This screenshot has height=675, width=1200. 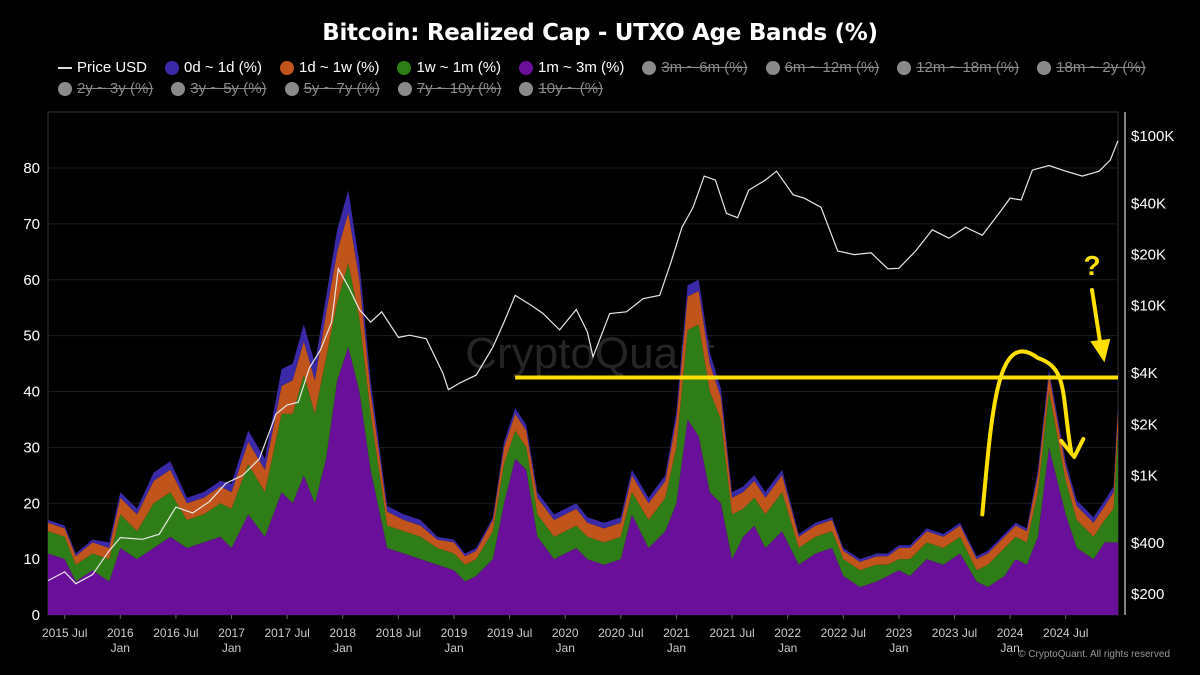 I want to click on legend-label: 10y ~ (%), so click(x=571, y=88).